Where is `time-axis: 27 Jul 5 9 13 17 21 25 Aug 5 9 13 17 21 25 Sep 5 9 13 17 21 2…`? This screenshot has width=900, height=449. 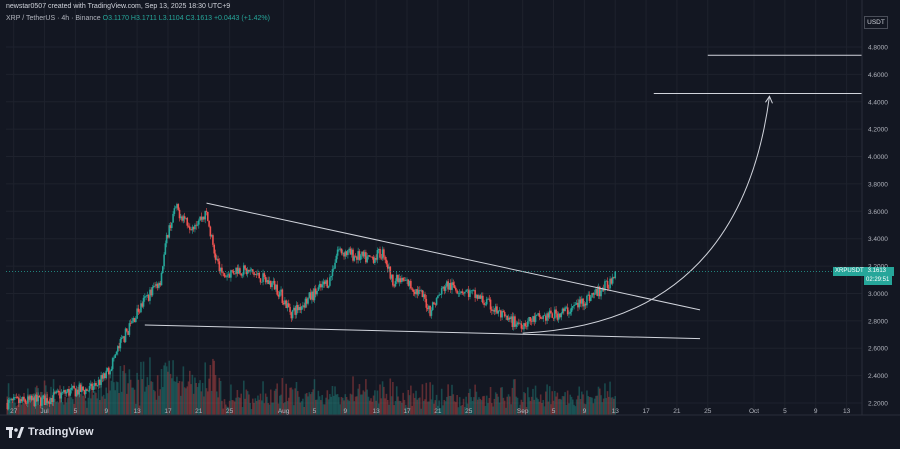 time-axis: 27 Jul 5 9 13 17 21 25 Aug 5 9 13 17 21 25 Sep 5 9 13 17 21 2… is located at coordinates (430, 411).